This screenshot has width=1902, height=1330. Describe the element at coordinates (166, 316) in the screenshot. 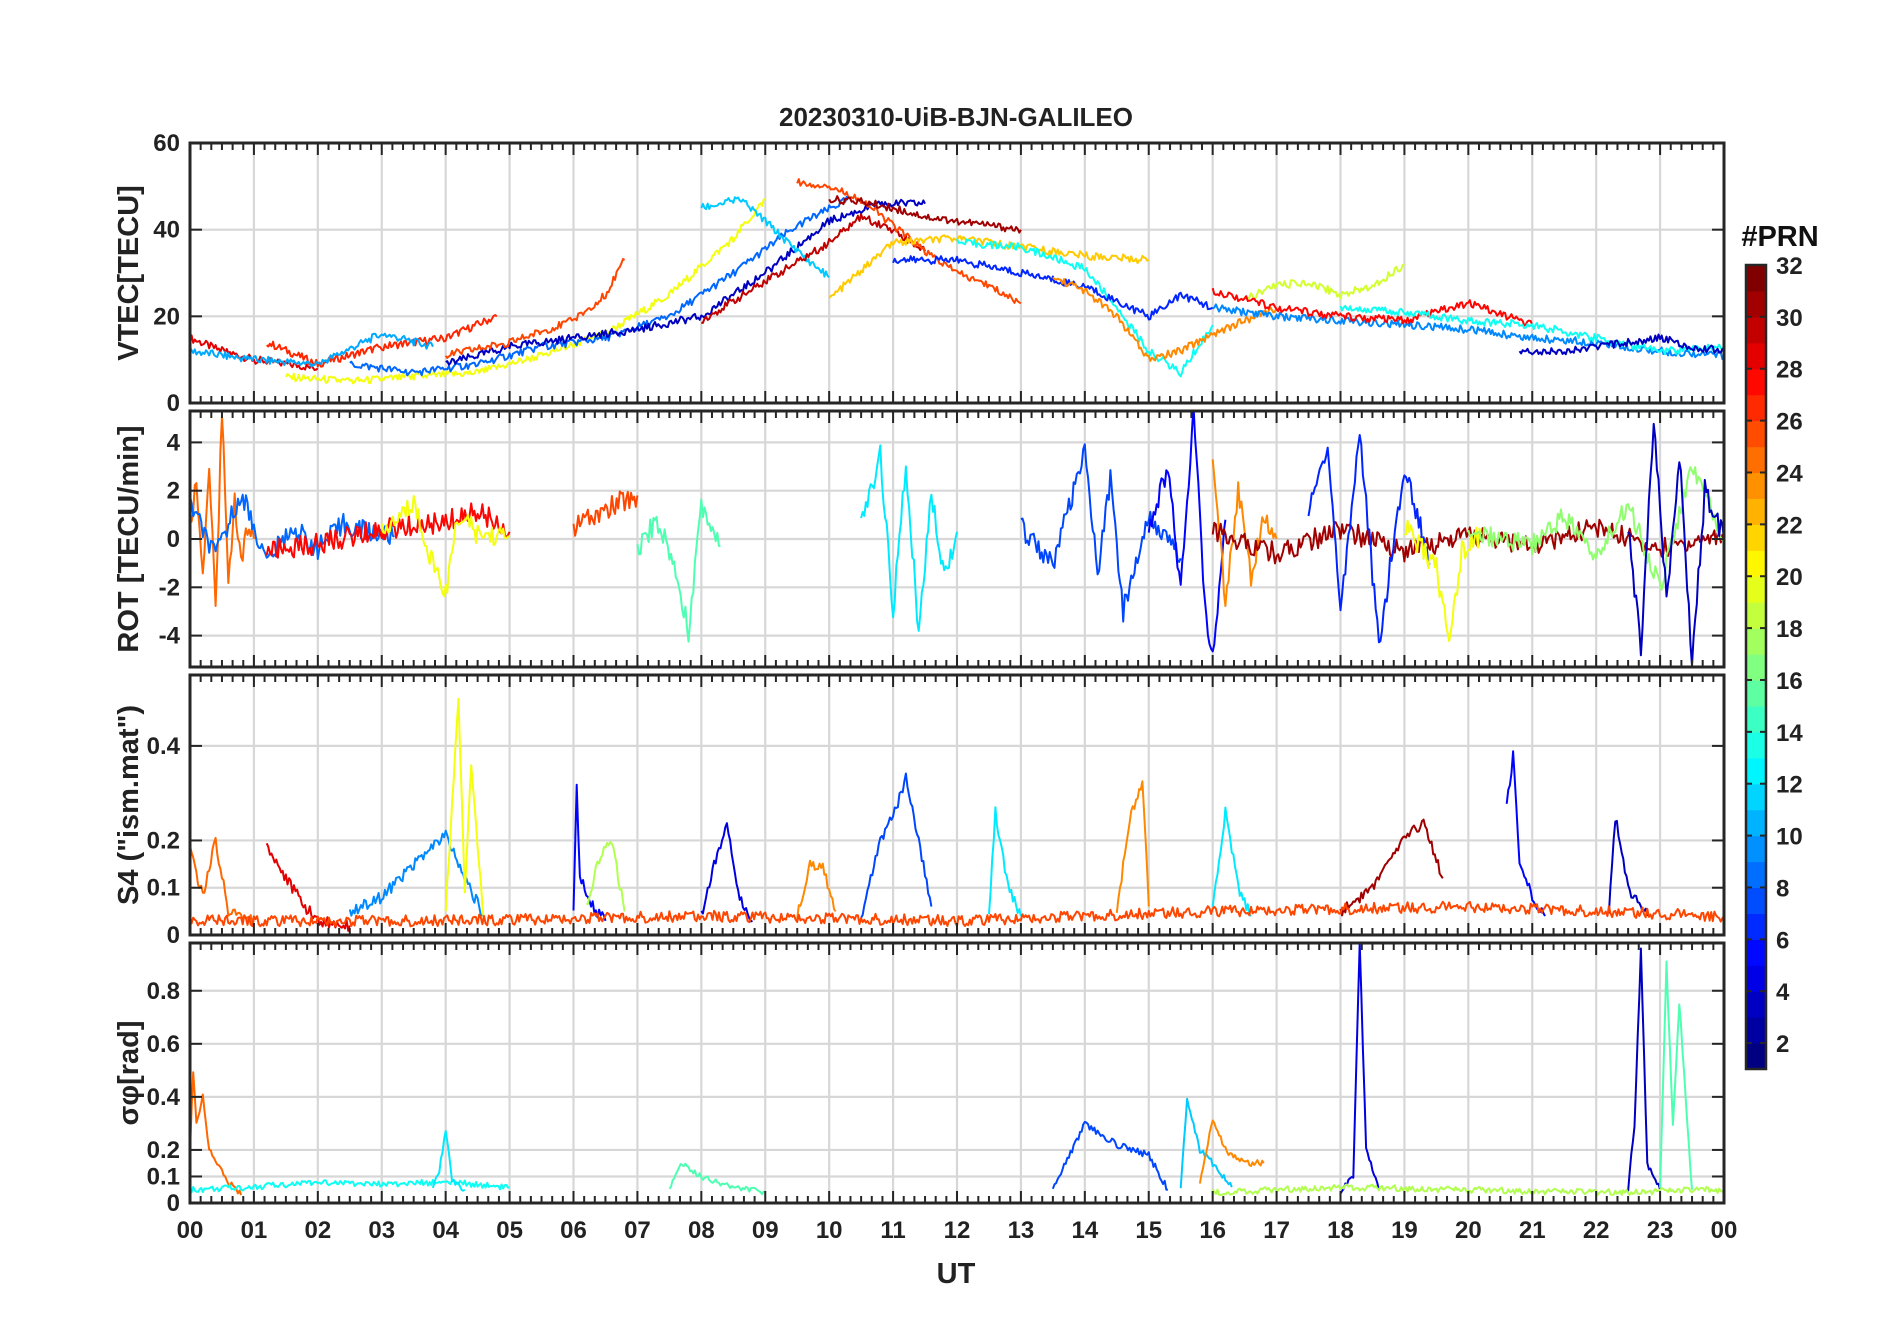

I see `y-tick-label: 20` at that location.